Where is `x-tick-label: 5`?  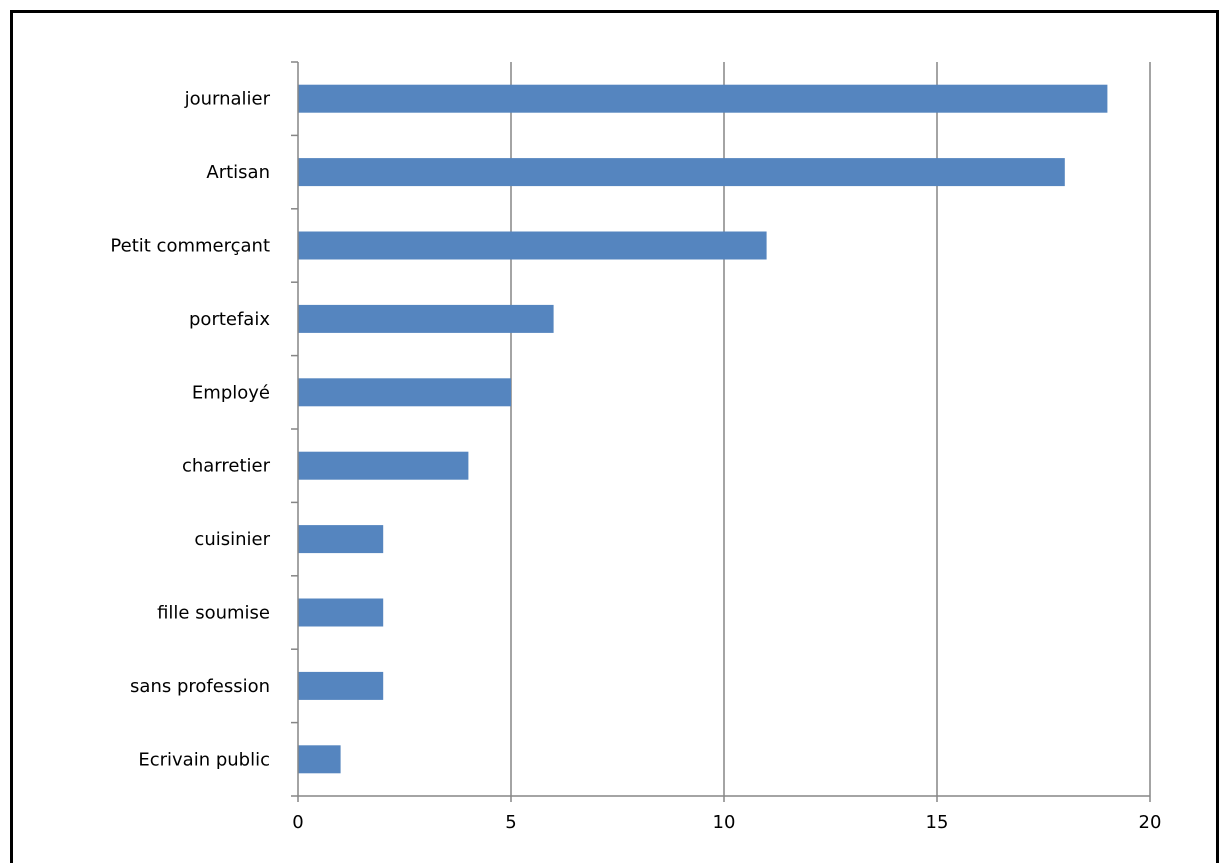 x-tick-label: 5 is located at coordinates (510, 822).